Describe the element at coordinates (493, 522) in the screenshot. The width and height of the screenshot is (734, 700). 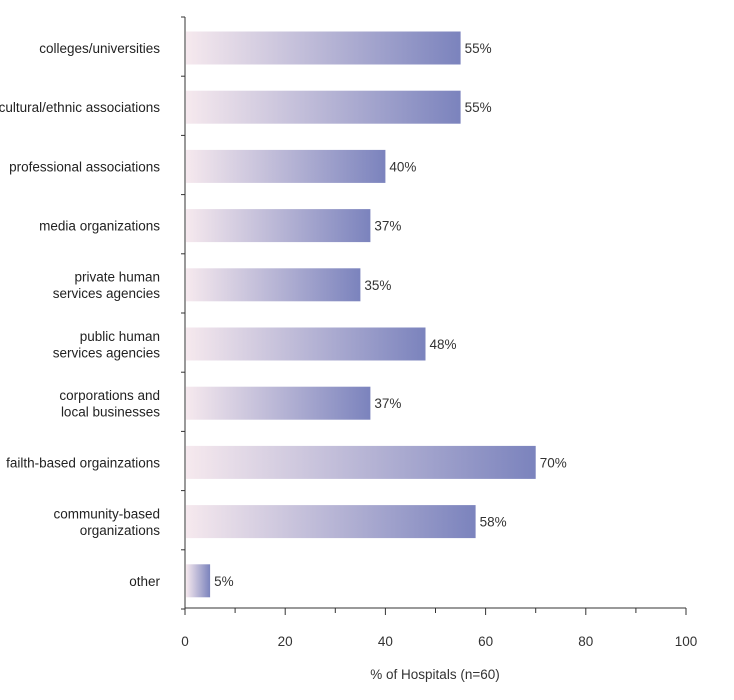
I see `data-label: 58%` at that location.